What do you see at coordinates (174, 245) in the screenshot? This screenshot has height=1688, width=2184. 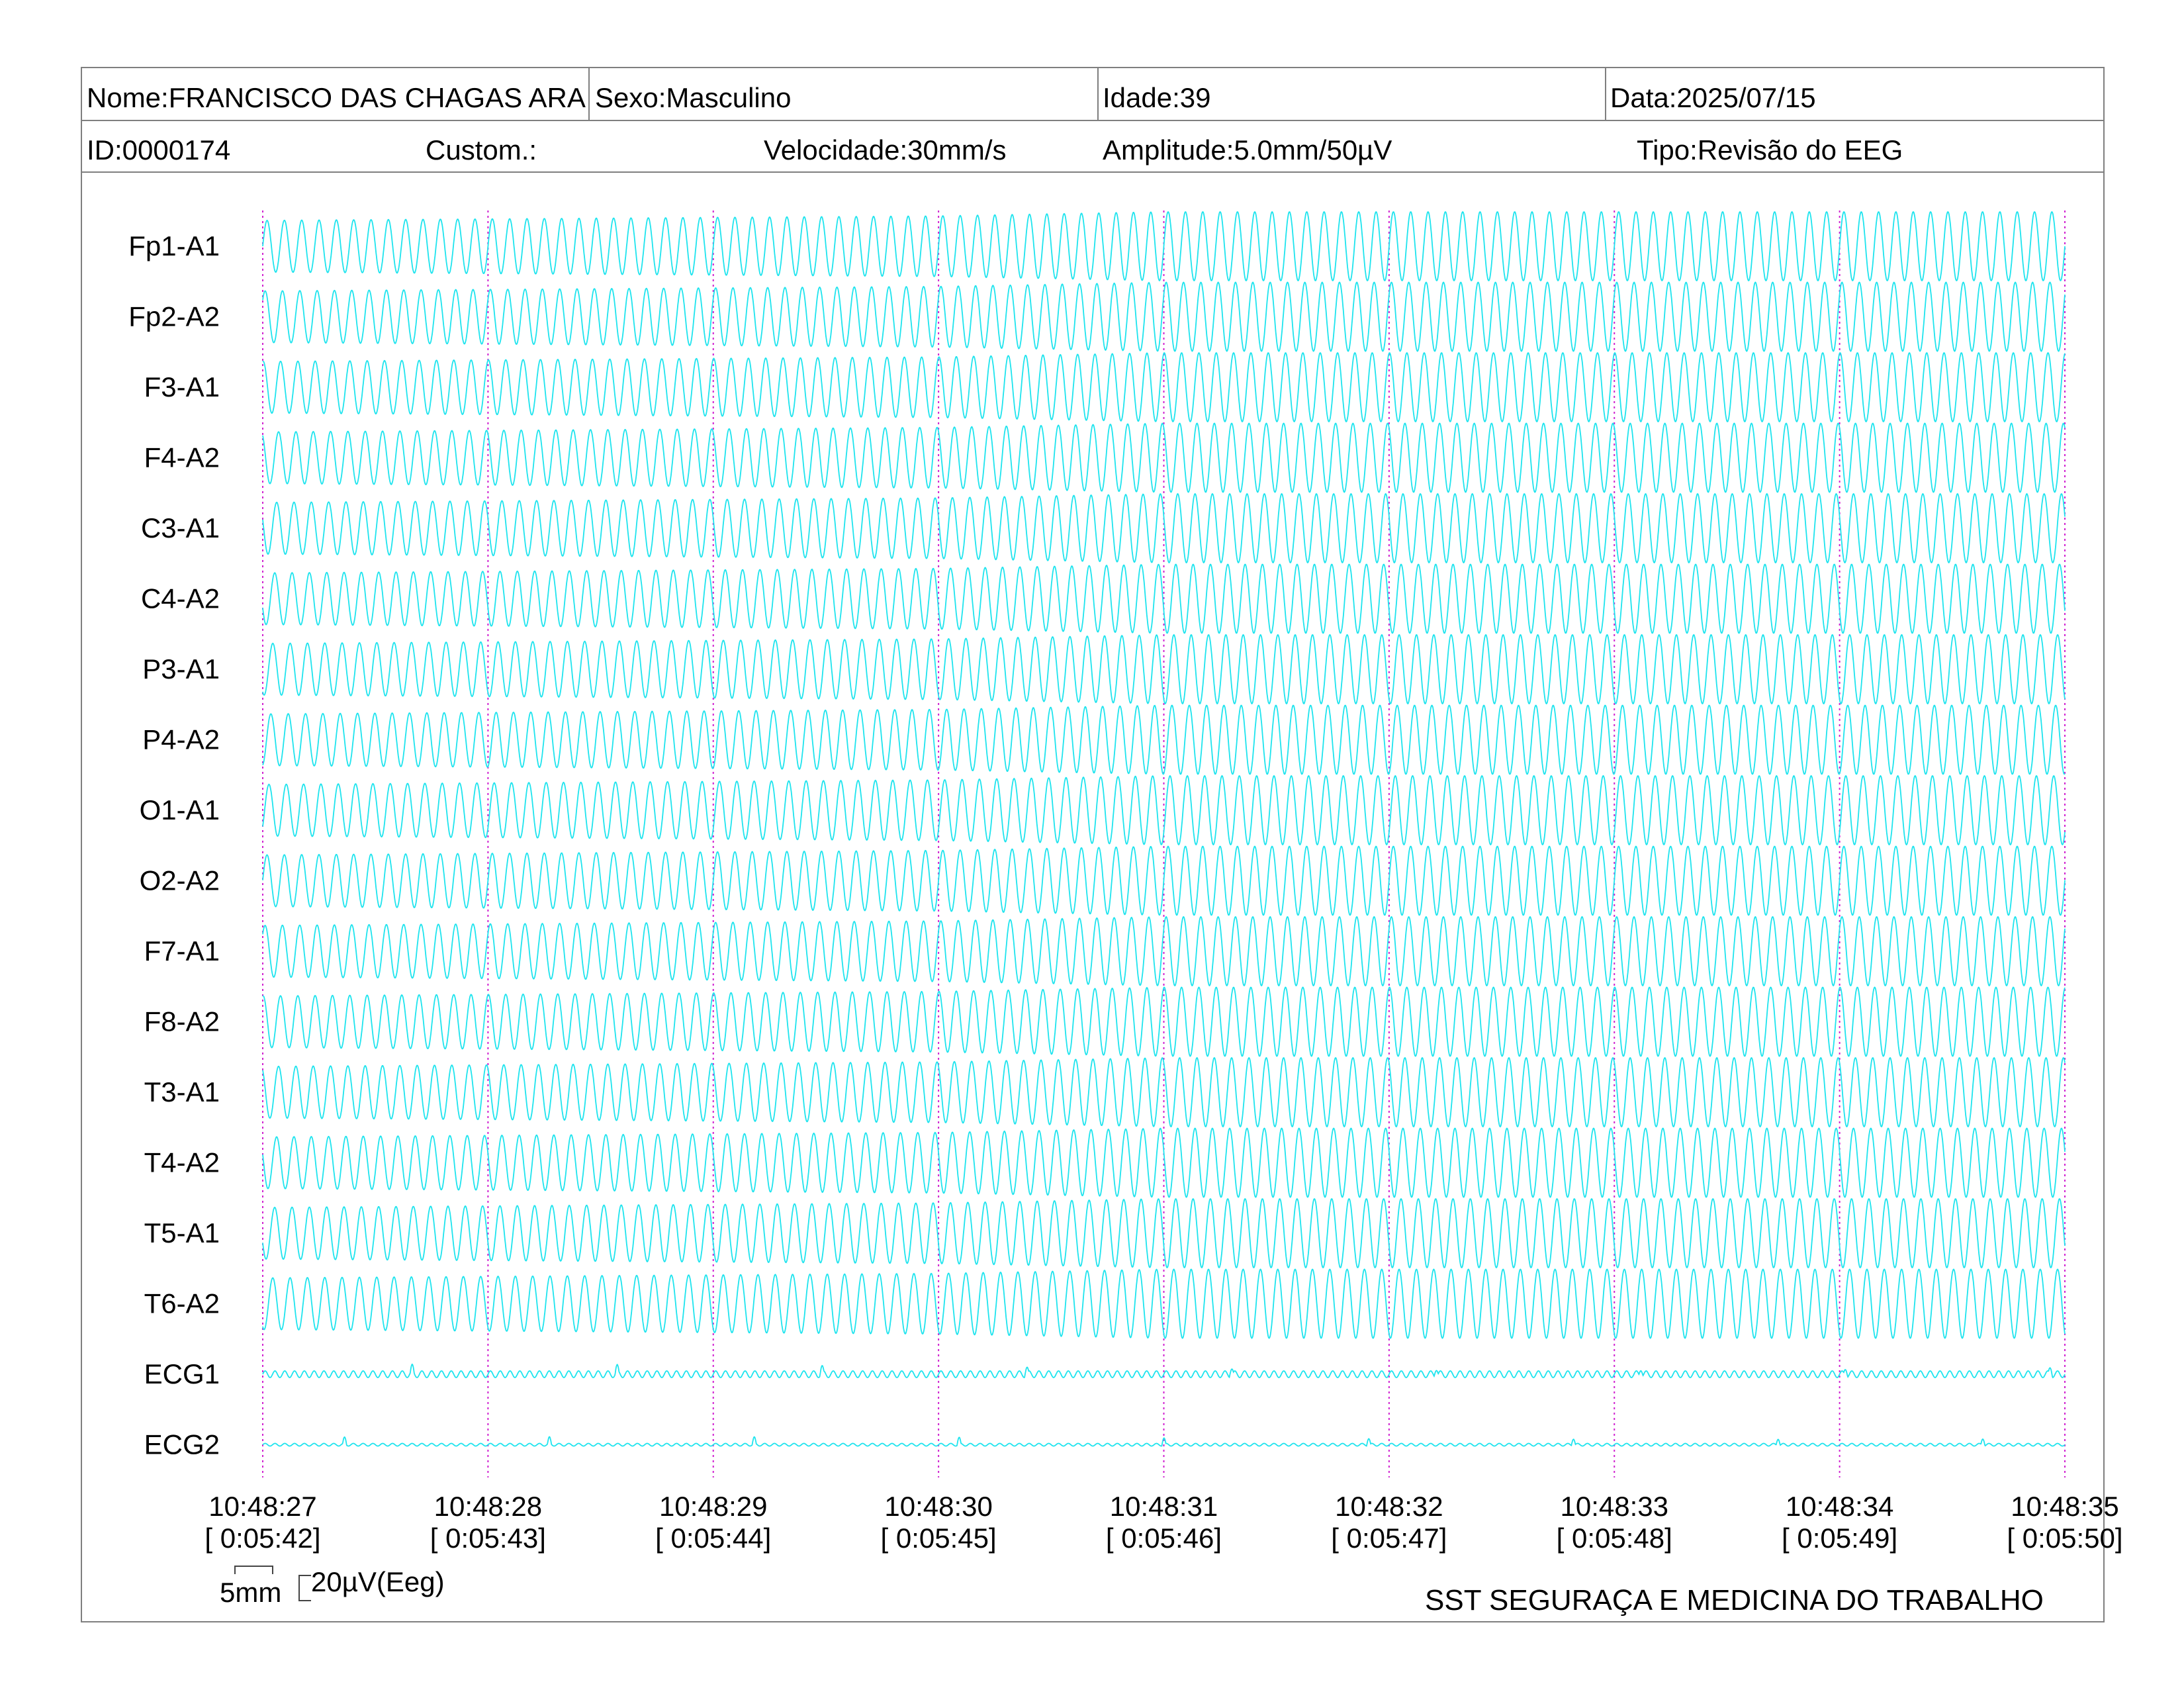 I see `channel-label: Fp1-A1` at bounding box center [174, 245].